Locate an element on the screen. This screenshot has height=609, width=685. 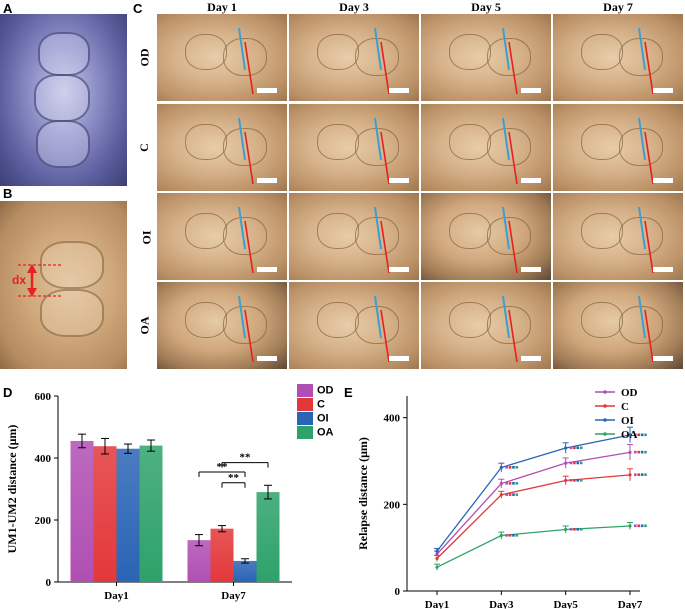
legend-item-od: OD is located at coordinates (315, 390).